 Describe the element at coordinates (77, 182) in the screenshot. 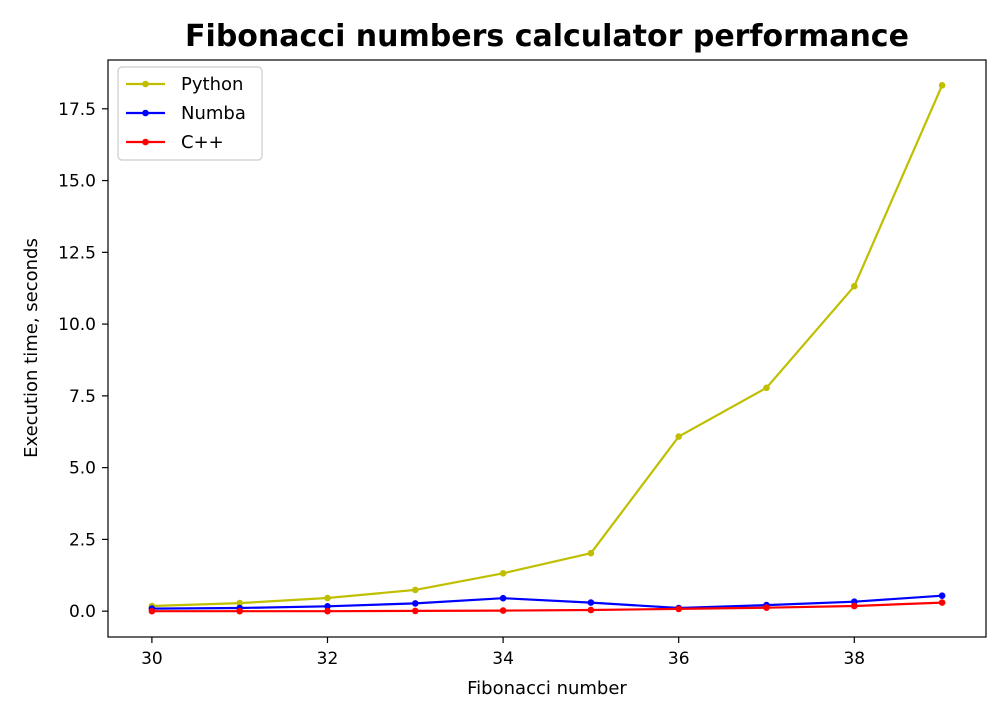

I see `y-tick-label: 15.0` at that location.